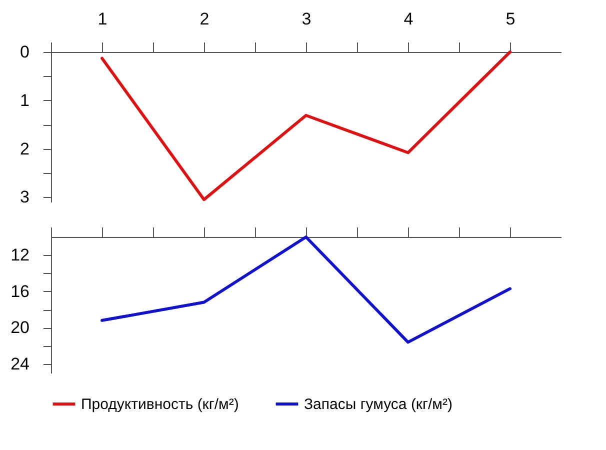  I want to click on y-tick-label: 2, so click(25, 148).